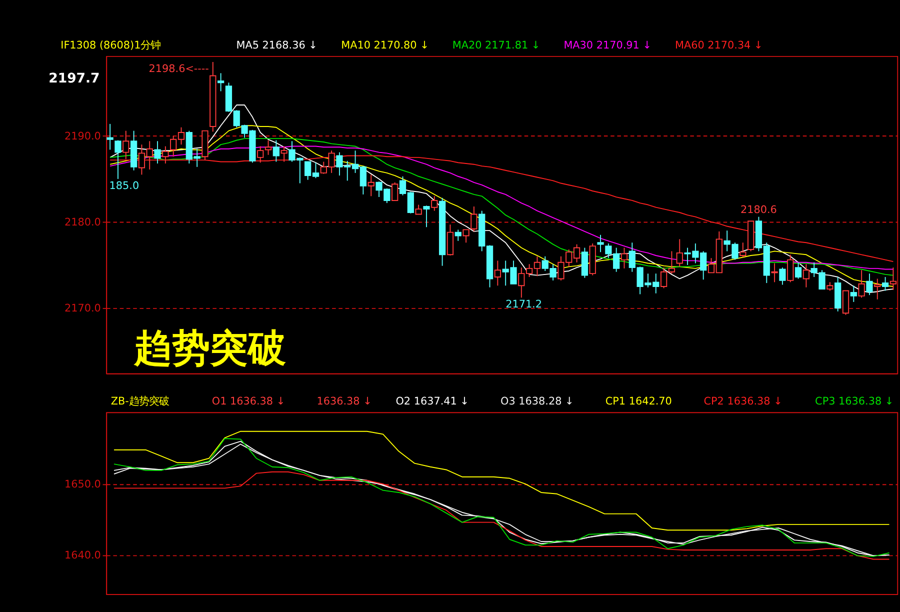 The image size is (900, 612). Describe the element at coordinates (638, 402) in the screenshot. I see `text: CP1 1642.70` at that location.